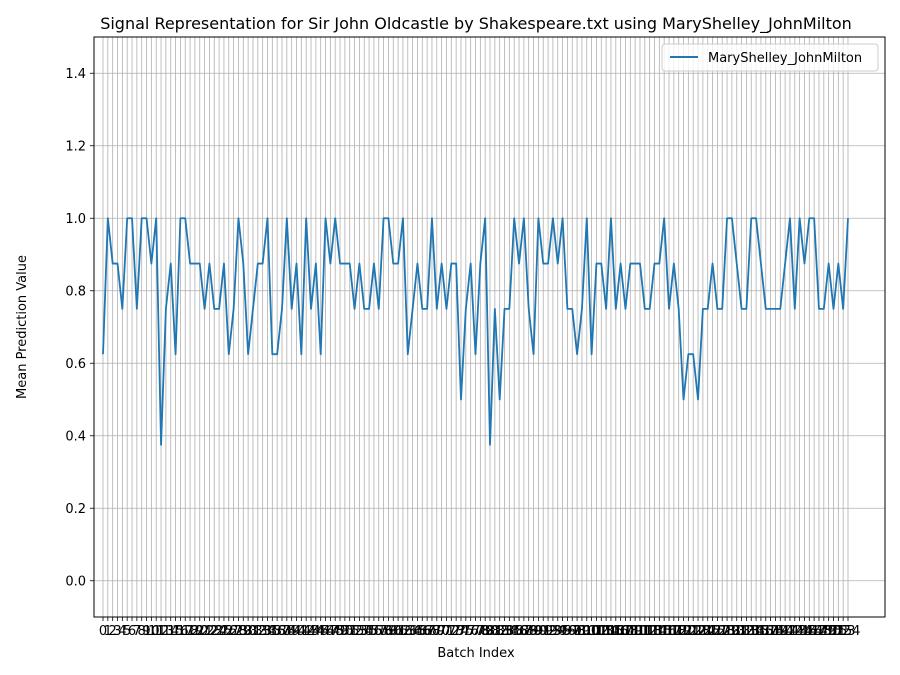 The width and height of the screenshot is (900, 675). Describe the element at coordinates (248, 631) in the screenshot. I see `x-tick-label: 30` at that location.